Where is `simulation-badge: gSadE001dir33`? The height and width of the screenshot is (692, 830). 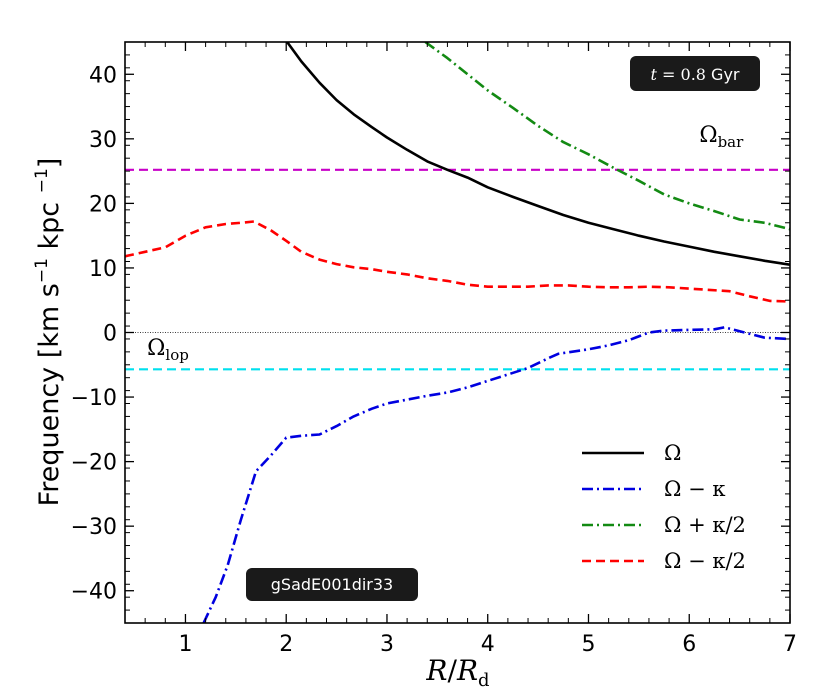
simulation-badge: gSadE001dir33 is located at coordinates (332, 584).